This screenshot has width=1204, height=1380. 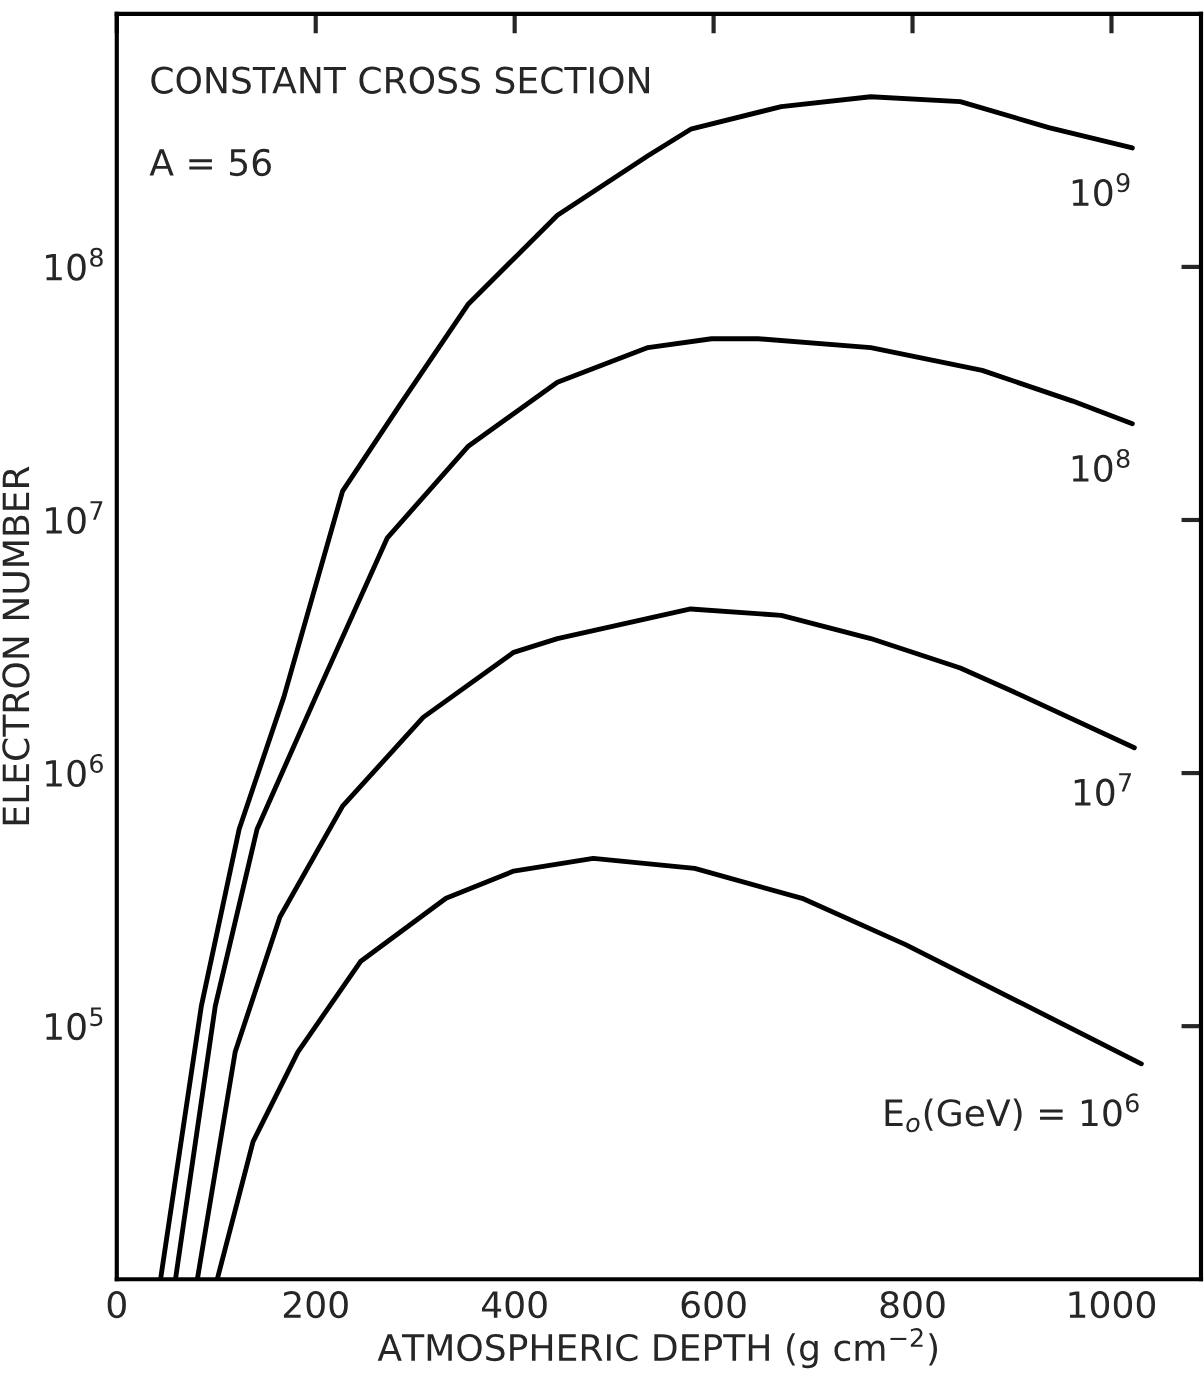 What do you see at coordinates (1112, 1305) in the screenshot?
I see `x-tick-label: 1000` at bounding box center [1112, 1305].